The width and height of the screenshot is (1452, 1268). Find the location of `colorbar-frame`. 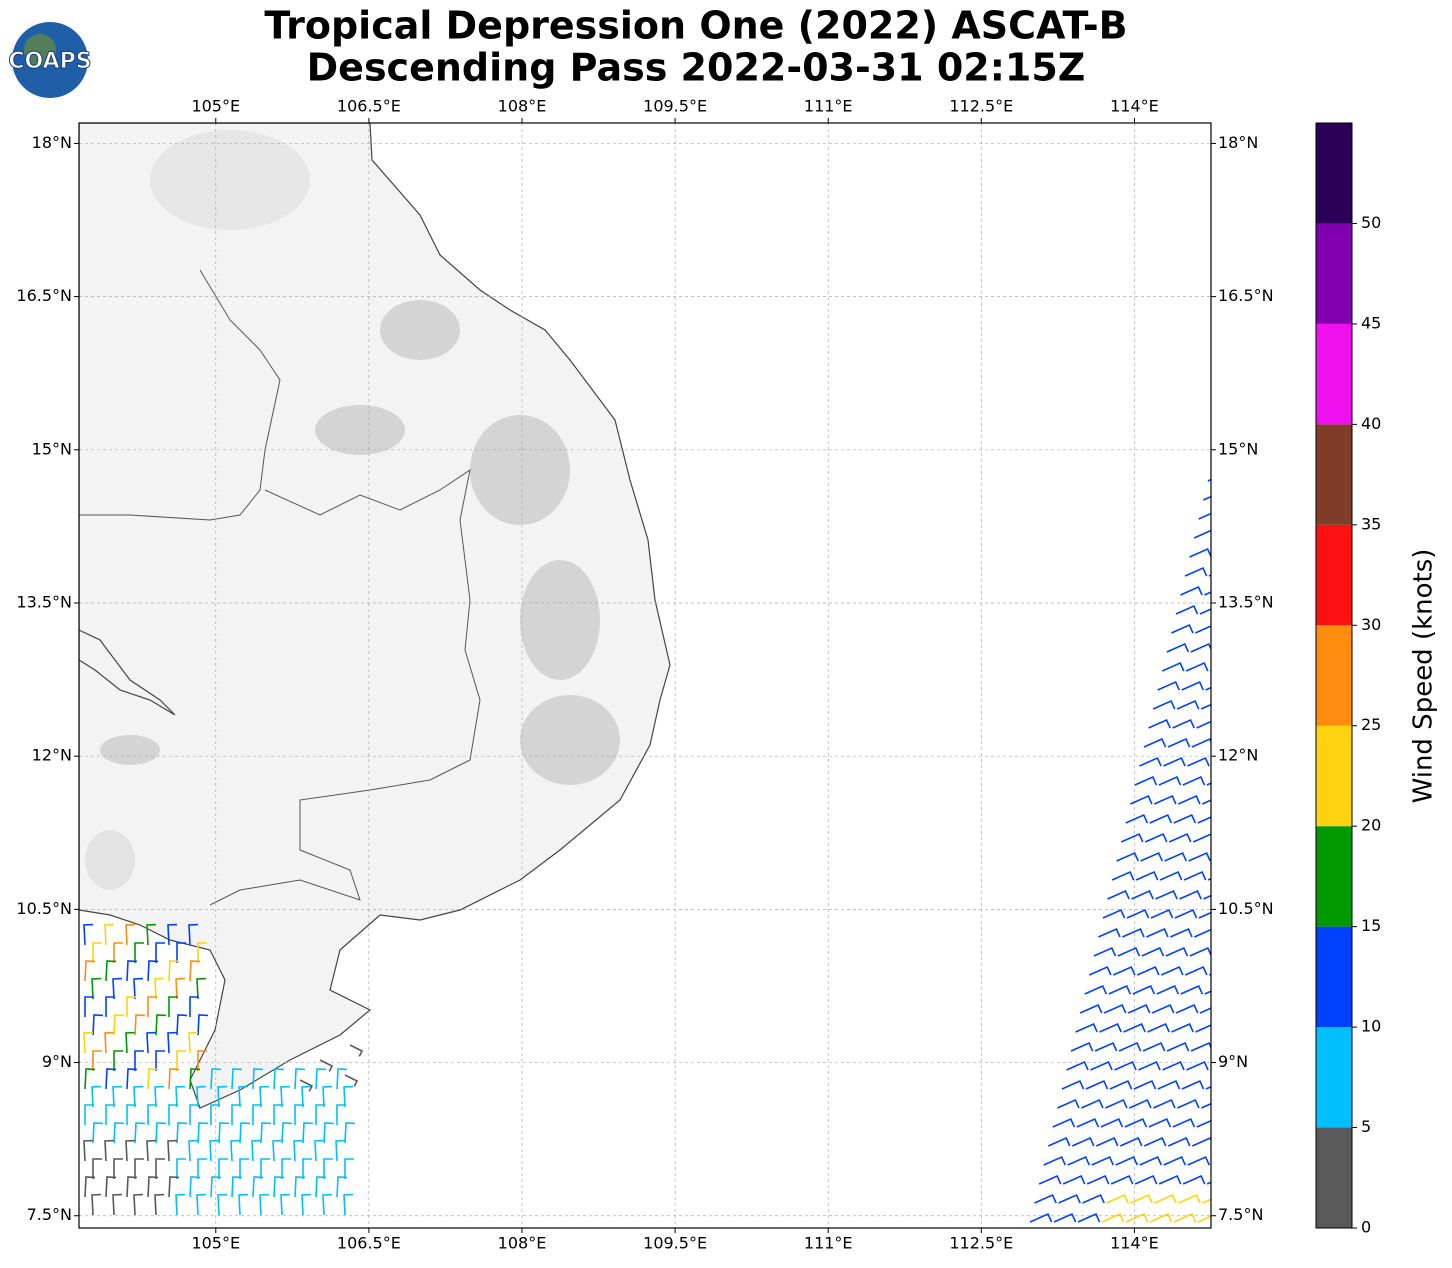

colorbar-frame is located at coordinates (1334, 675).